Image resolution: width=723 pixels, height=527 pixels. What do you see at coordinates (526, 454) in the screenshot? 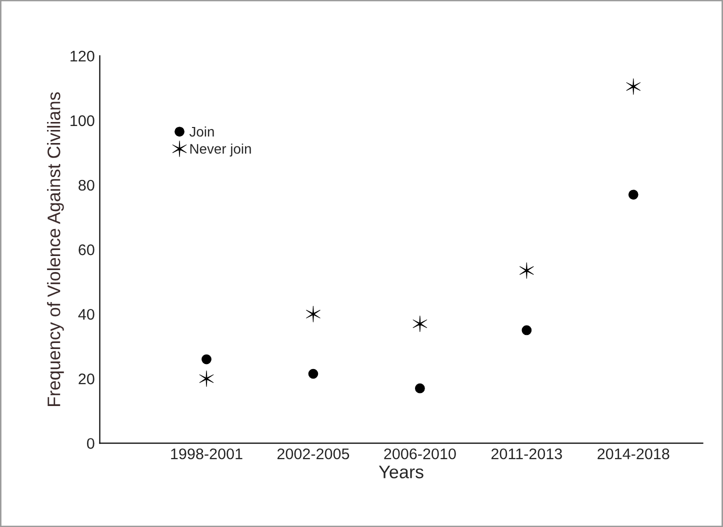
I see `x-tick-label: 2011-2013` at bounding box center [526, 454].